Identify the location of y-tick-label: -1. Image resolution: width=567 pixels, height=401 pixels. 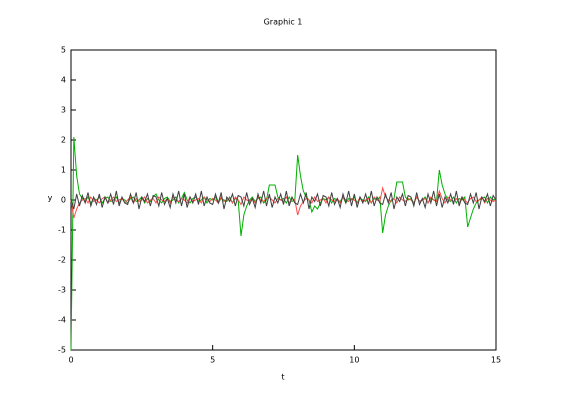
(62, 230).